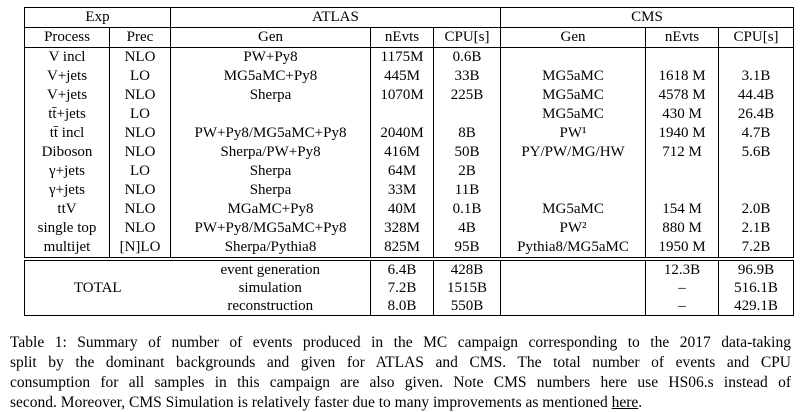 The width and height of the screenshot is (801, 412). What do you see at coordinates (97, 288) in the screenshot?
I see `total-label: TOTAL` at bounding box center [97, 288].